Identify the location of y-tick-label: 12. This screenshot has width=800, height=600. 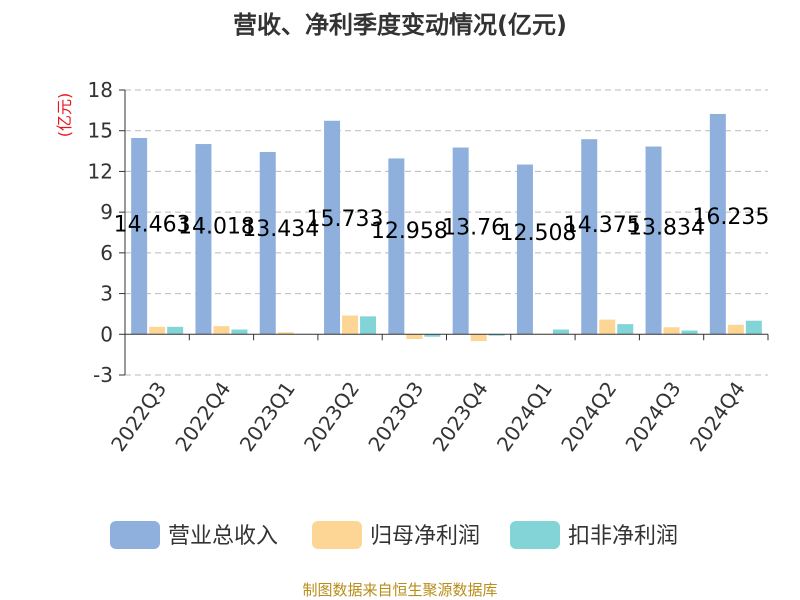
(100, 171).